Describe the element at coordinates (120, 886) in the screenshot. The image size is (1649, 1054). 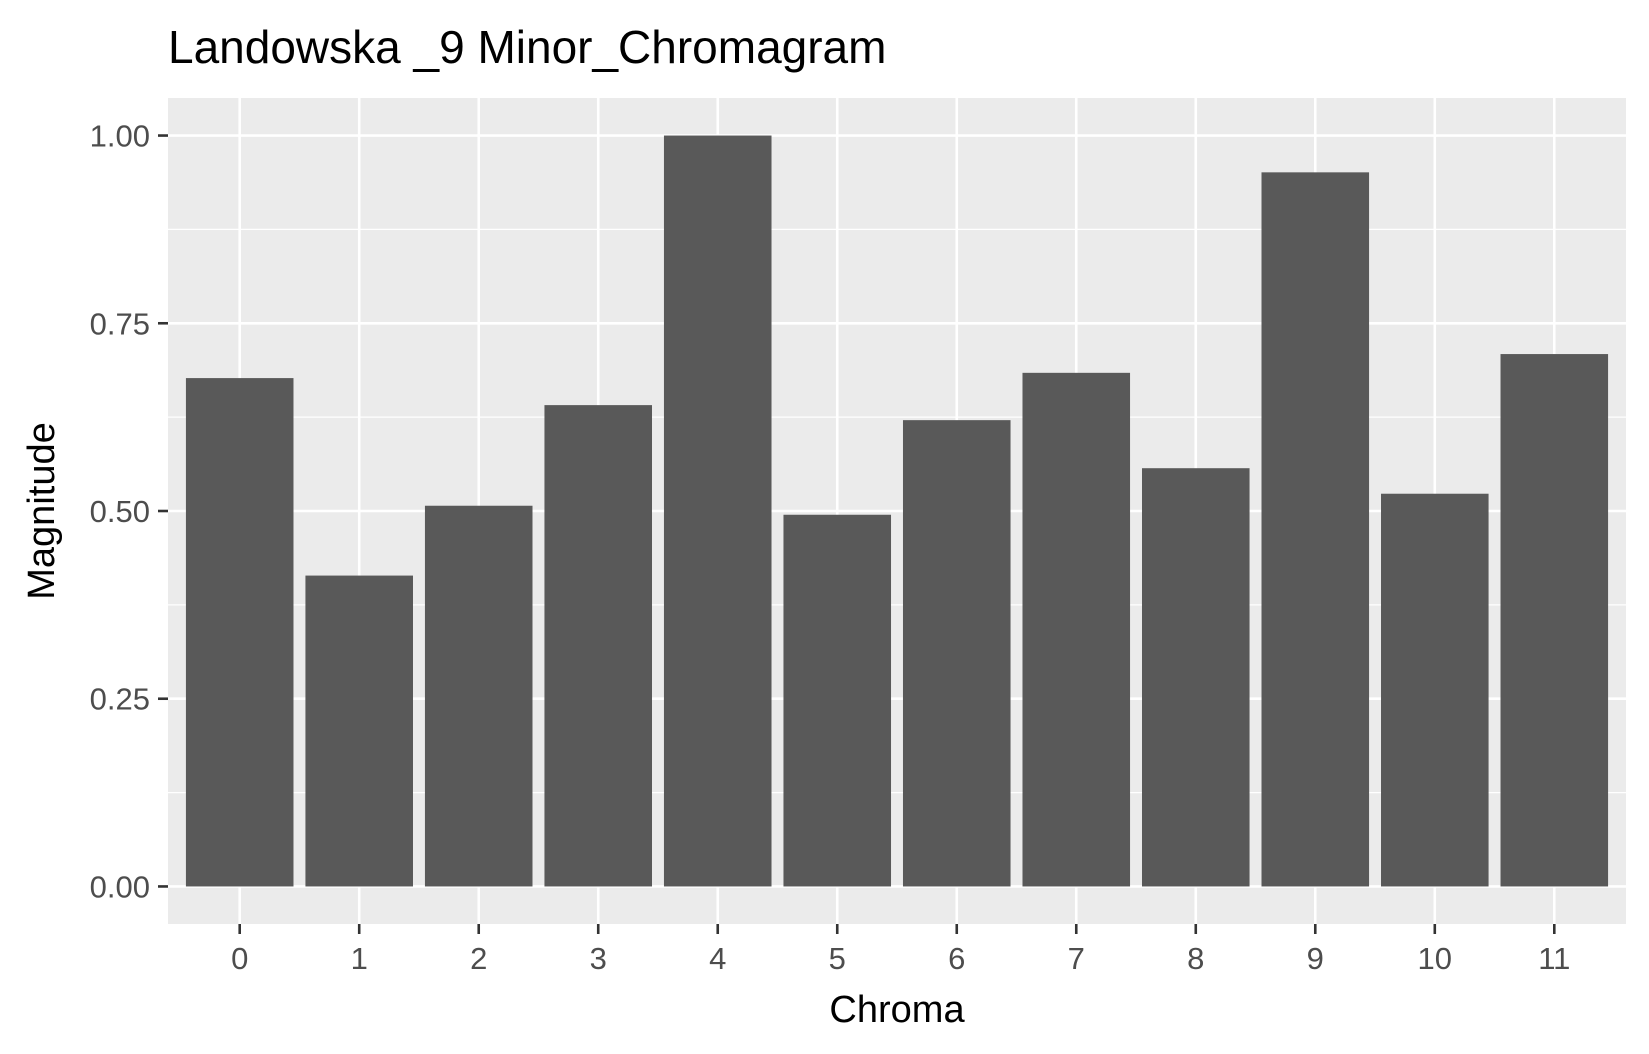
I see `y-tick-label: 0.00` at that location.